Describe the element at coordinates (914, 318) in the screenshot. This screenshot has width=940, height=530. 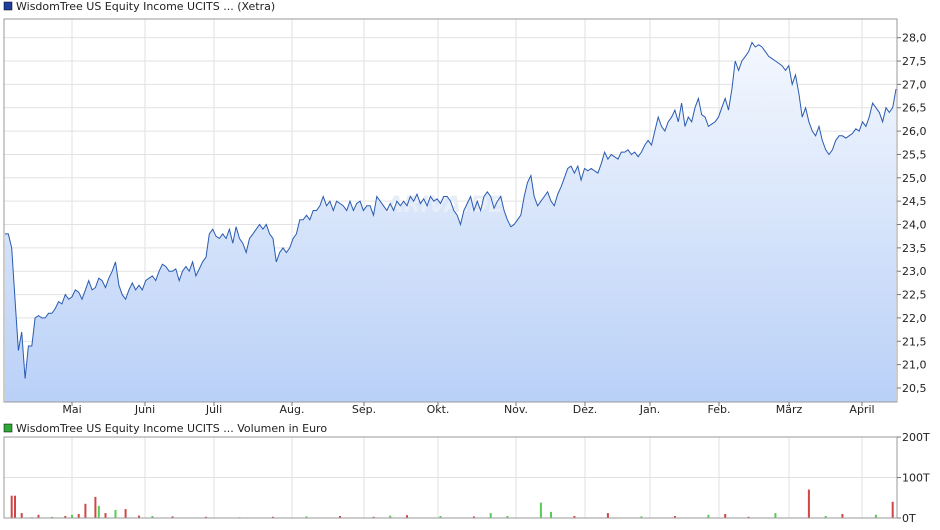
I see `price-y-tick-label: 22,0` at that location.